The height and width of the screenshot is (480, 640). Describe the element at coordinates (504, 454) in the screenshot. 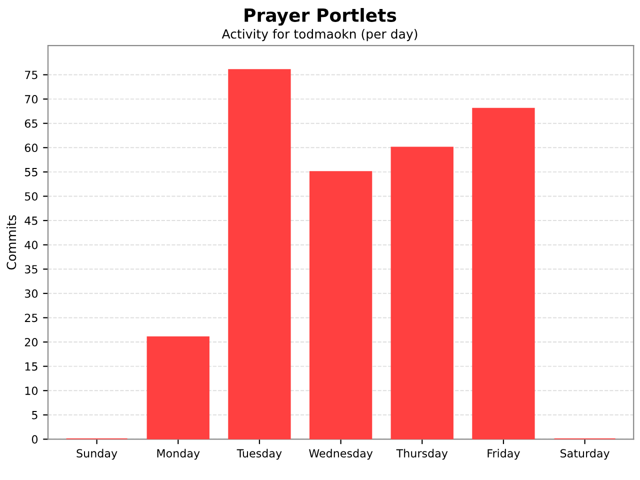

I see `x-tick-label: Friday` at that location.